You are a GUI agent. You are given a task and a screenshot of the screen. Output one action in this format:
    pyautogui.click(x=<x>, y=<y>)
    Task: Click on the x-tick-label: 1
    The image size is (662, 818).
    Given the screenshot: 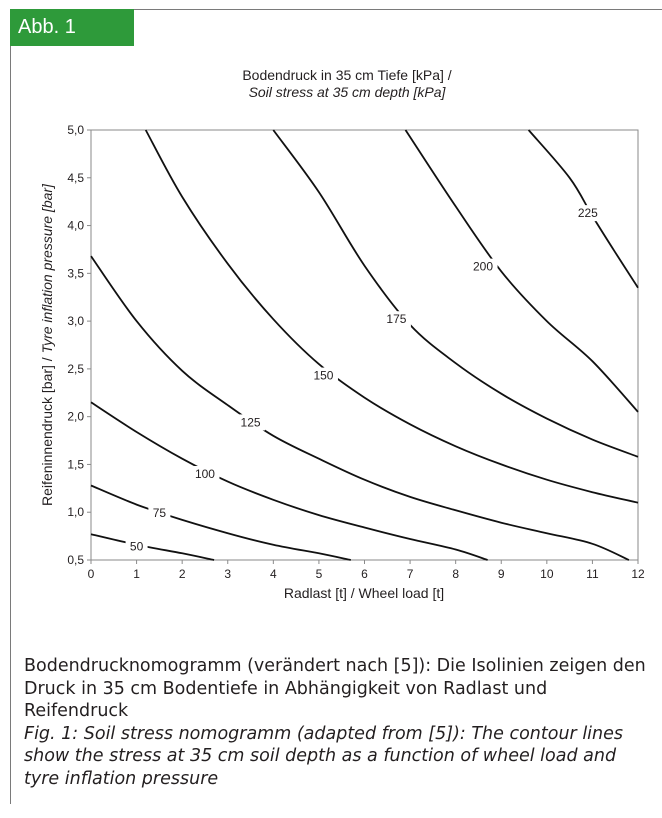 What is the action you would take?
    pyautogui.click(x=136, y=574)
    